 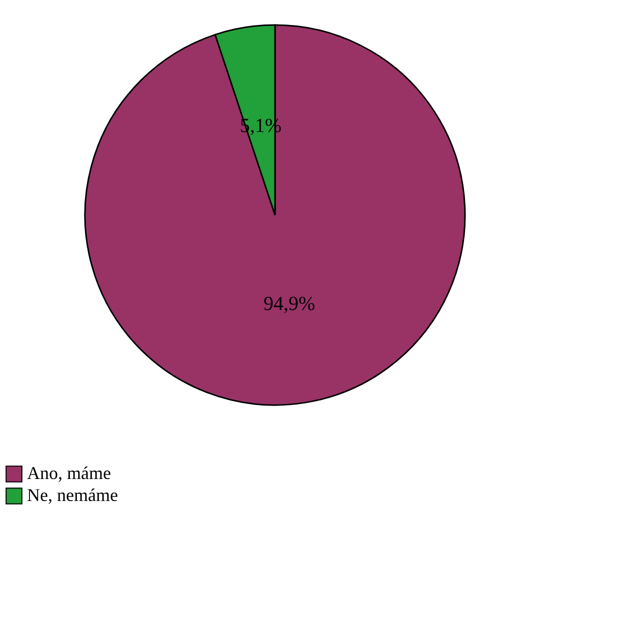 What do you see at coordinates (69, 473) in the screenshot?
I see `legend-label: Ano, máme` at bounding box center [69, 473].